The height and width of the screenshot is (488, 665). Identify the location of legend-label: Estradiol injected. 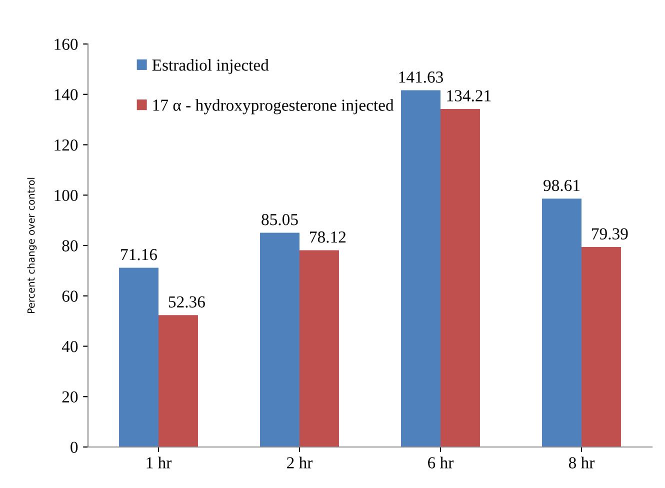
(210, 66).